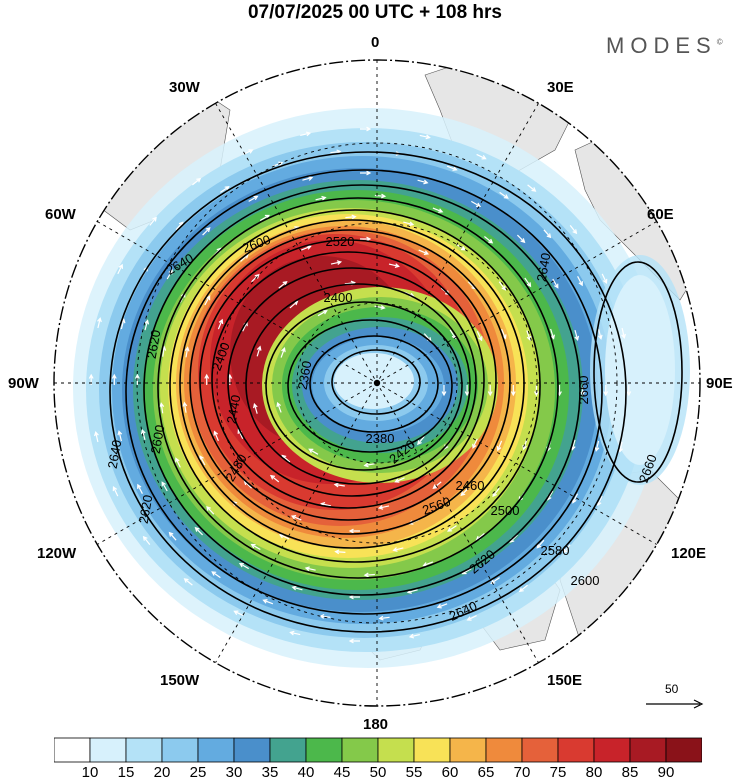 The width and height of the screenshot is (750, 782). What do you see at coordinates (505, 510) in the screenshot?
I see `contour-label: 2500` at bounding box center [505, 510].